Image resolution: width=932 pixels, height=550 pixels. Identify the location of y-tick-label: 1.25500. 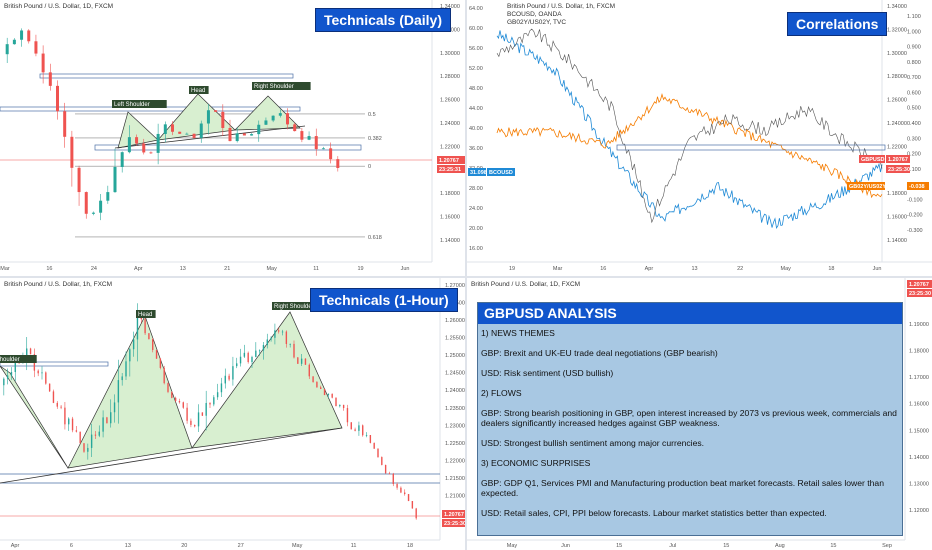
(455, 339).